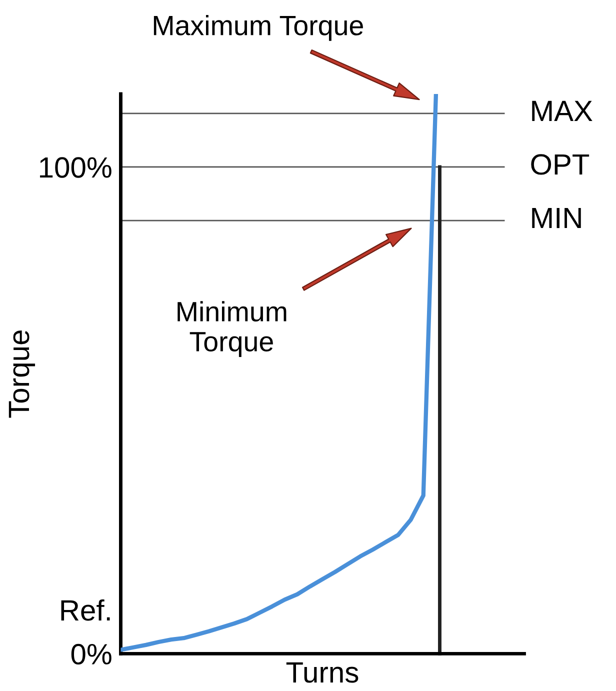 This screenshot has height=691, width=616. Describe the element at coordinates (76, 167) in the screenshot. I see `y-tick-label: 100%` at that location.